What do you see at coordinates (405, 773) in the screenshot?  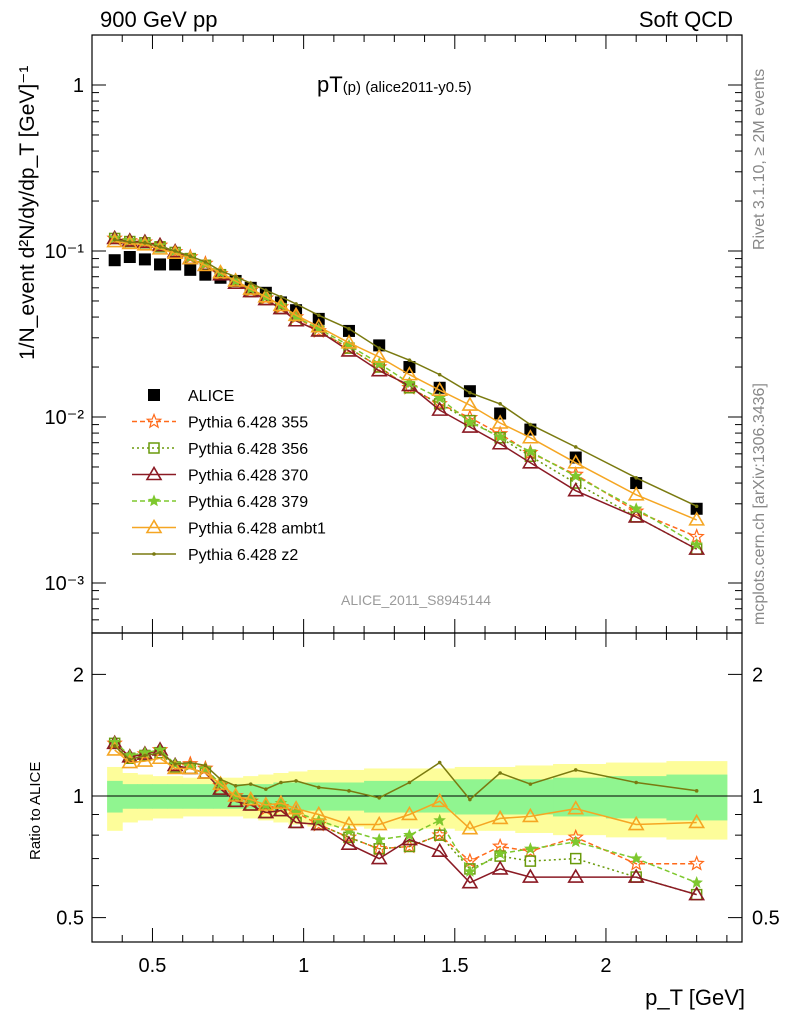 I see `ratio-line-pythia-6-428-z2` at bounding box center [405, 773].